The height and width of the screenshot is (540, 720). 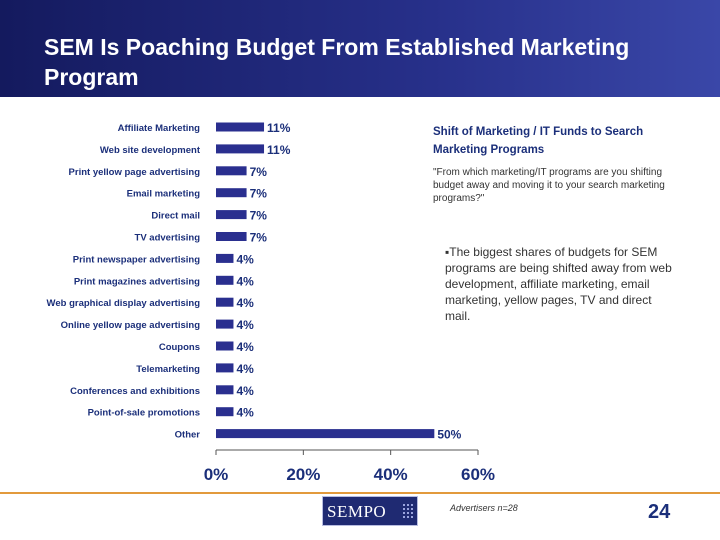 What do you see at coordinates (131, 325) in the screenshot?
I see `category-label: Online yellow page advertising` at bounding box center [131, 325].